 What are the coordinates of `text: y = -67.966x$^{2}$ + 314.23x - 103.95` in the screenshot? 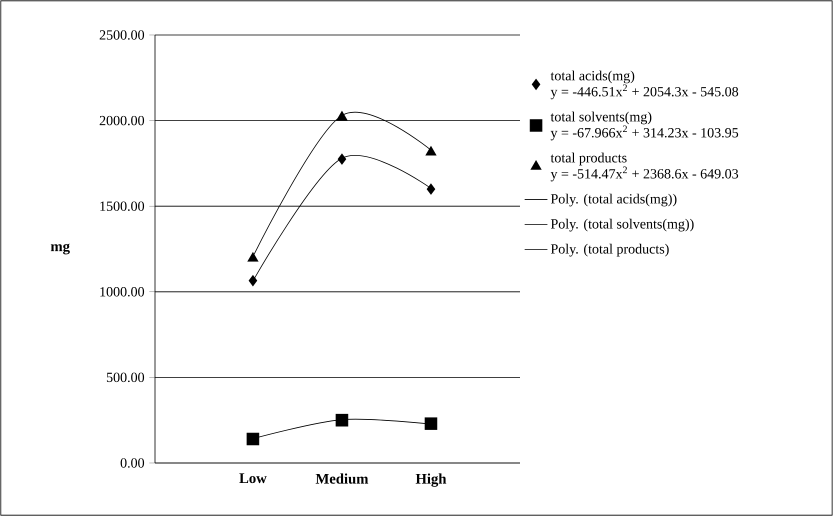 It's located at (644, 133).